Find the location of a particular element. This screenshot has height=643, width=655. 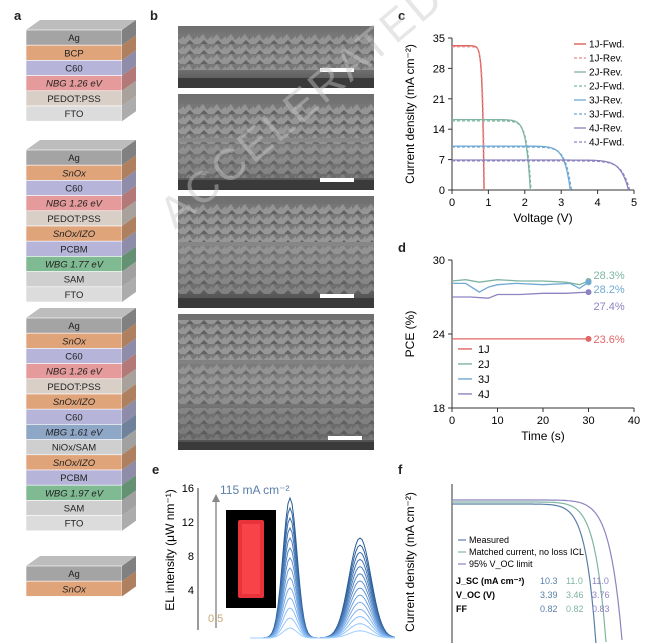

c-series-2j-rev is located at coordinates (491, 154).